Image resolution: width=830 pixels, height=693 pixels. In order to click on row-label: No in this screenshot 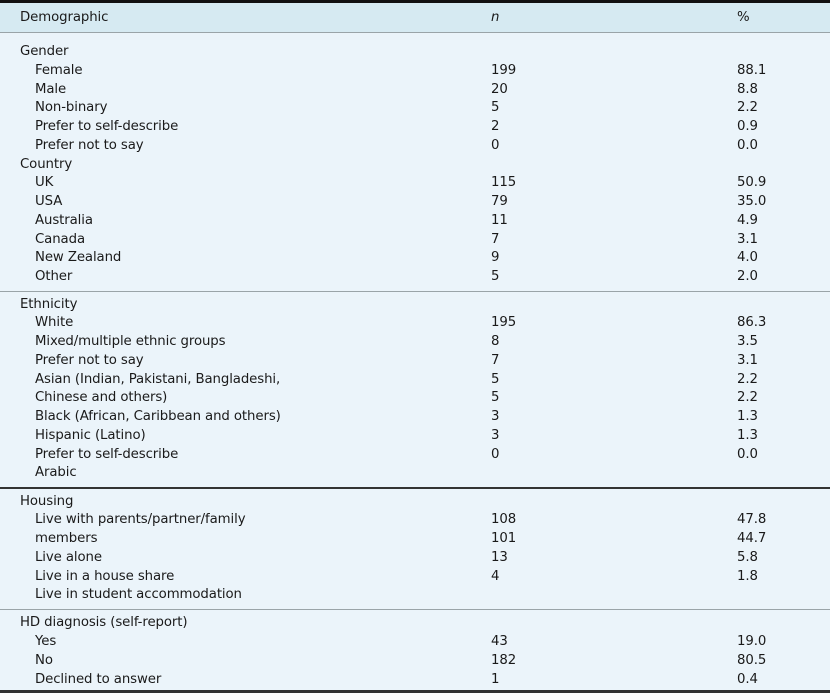, I will do `click(44, 660)`.